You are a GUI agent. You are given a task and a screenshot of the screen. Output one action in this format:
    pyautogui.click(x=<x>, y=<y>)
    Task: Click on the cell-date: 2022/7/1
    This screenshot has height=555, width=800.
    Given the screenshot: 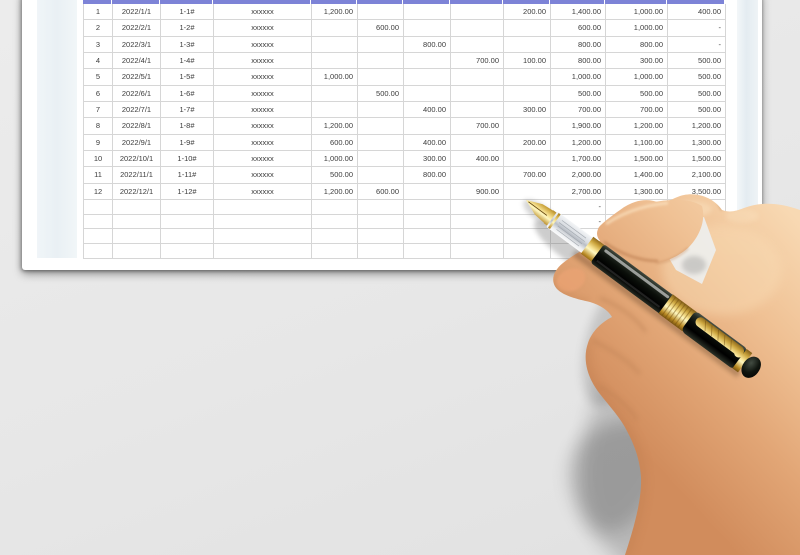 What is the action you would take?
    pyautogui.click(x=137, y=110)
    